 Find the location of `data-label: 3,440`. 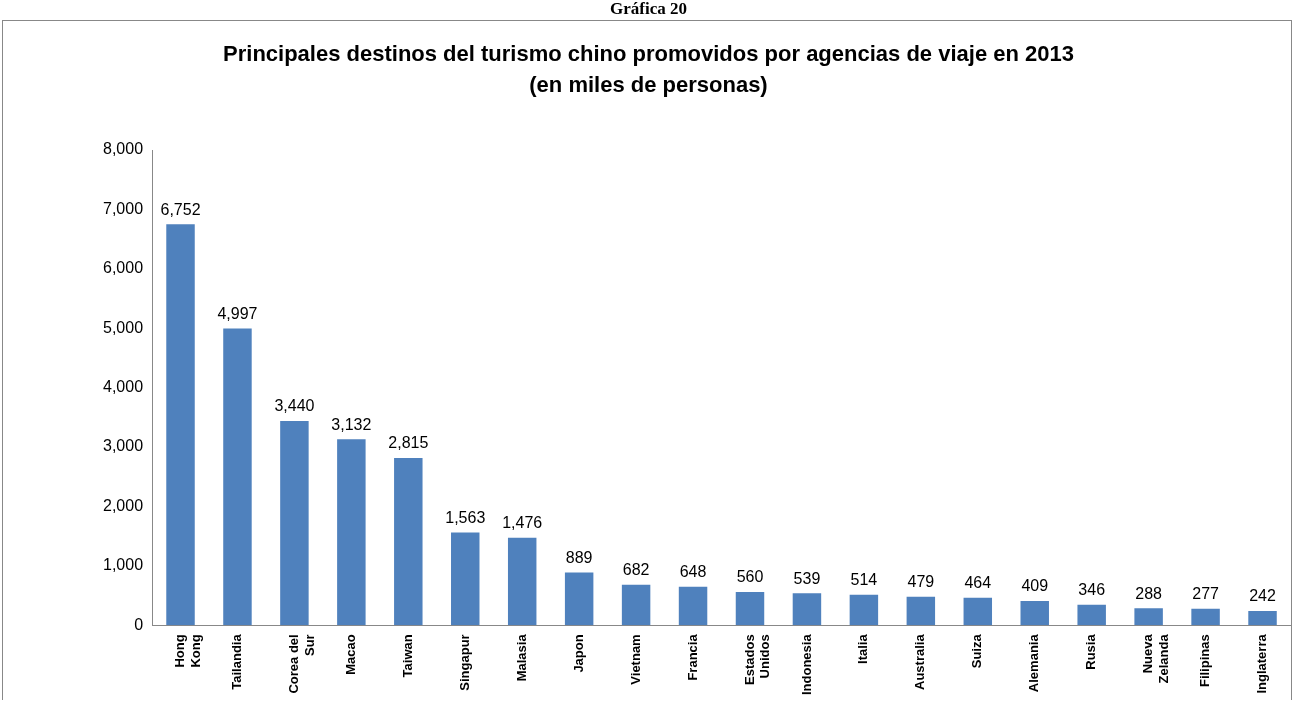

data-label: 3,440 is located at coordinates (294, 406).